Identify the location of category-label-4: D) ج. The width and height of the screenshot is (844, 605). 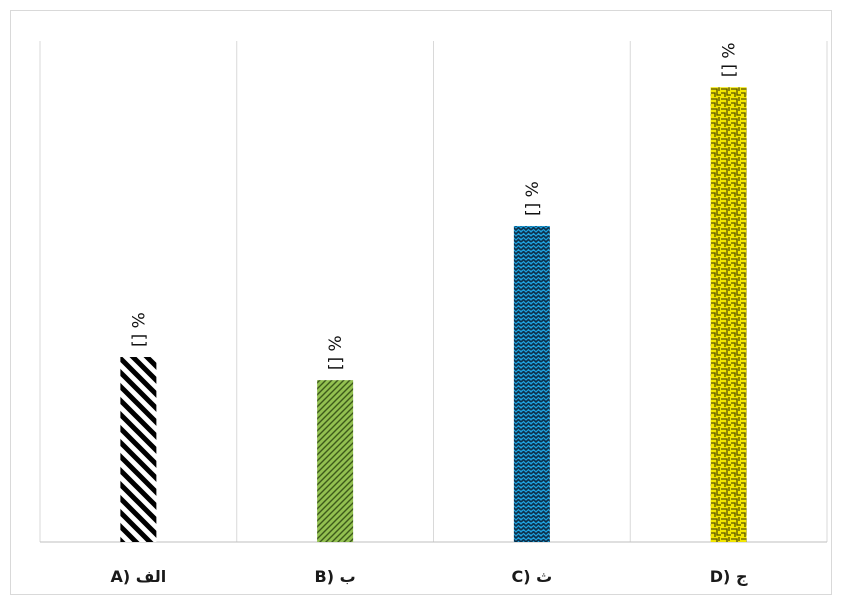
(729, 576).